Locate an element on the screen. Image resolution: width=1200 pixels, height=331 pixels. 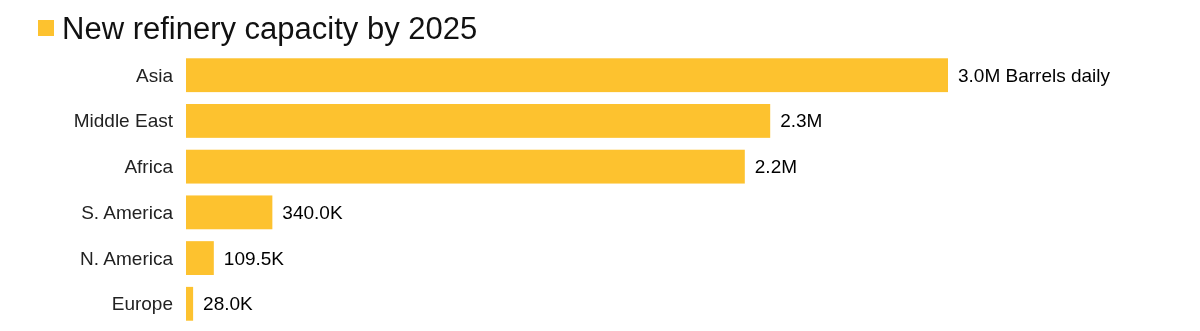
data-label: 28.0K is located at coordinates (228, 304).